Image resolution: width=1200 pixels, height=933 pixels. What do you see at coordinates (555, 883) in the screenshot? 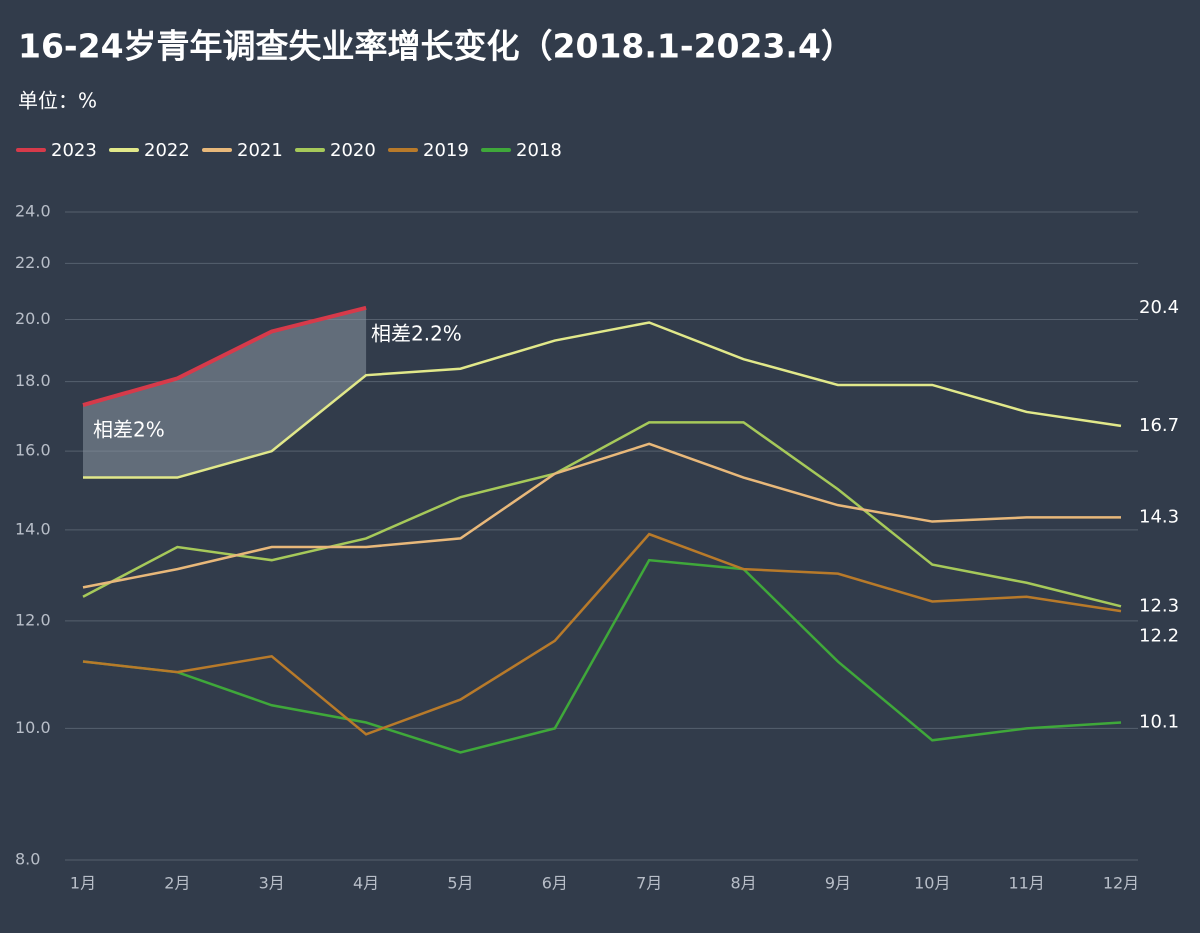
I see `x-tick-label: 6月` at bounding box center [555, 883].